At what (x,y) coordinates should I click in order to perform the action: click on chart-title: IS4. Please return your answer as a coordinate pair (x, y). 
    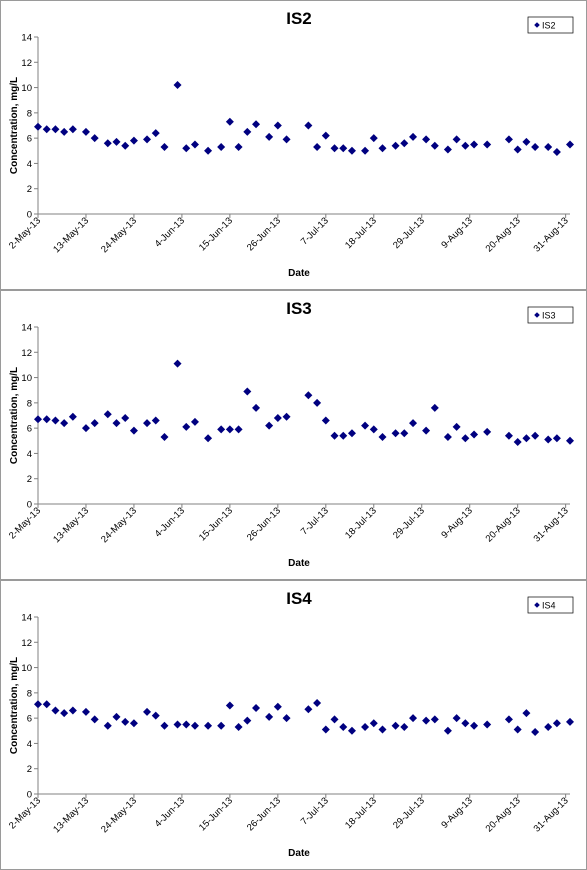
    Looking at the image, I should click on (299, 598).